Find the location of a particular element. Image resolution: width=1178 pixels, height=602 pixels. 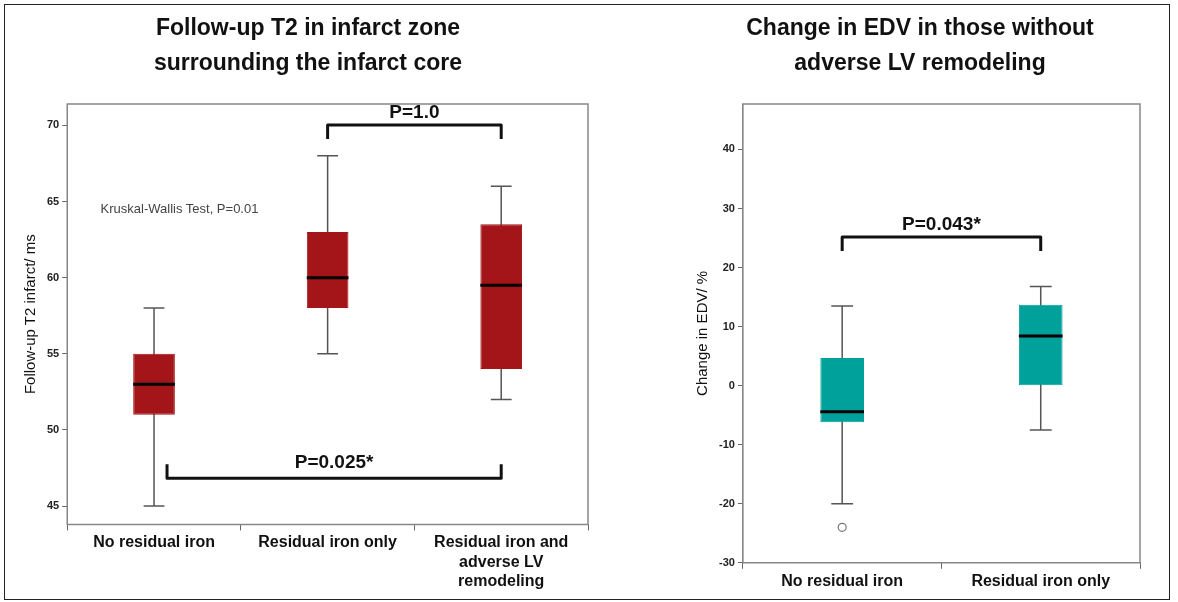

annotation: Kruskal-Wallis Test, P=0.01 is located at coordinates (179, 208).